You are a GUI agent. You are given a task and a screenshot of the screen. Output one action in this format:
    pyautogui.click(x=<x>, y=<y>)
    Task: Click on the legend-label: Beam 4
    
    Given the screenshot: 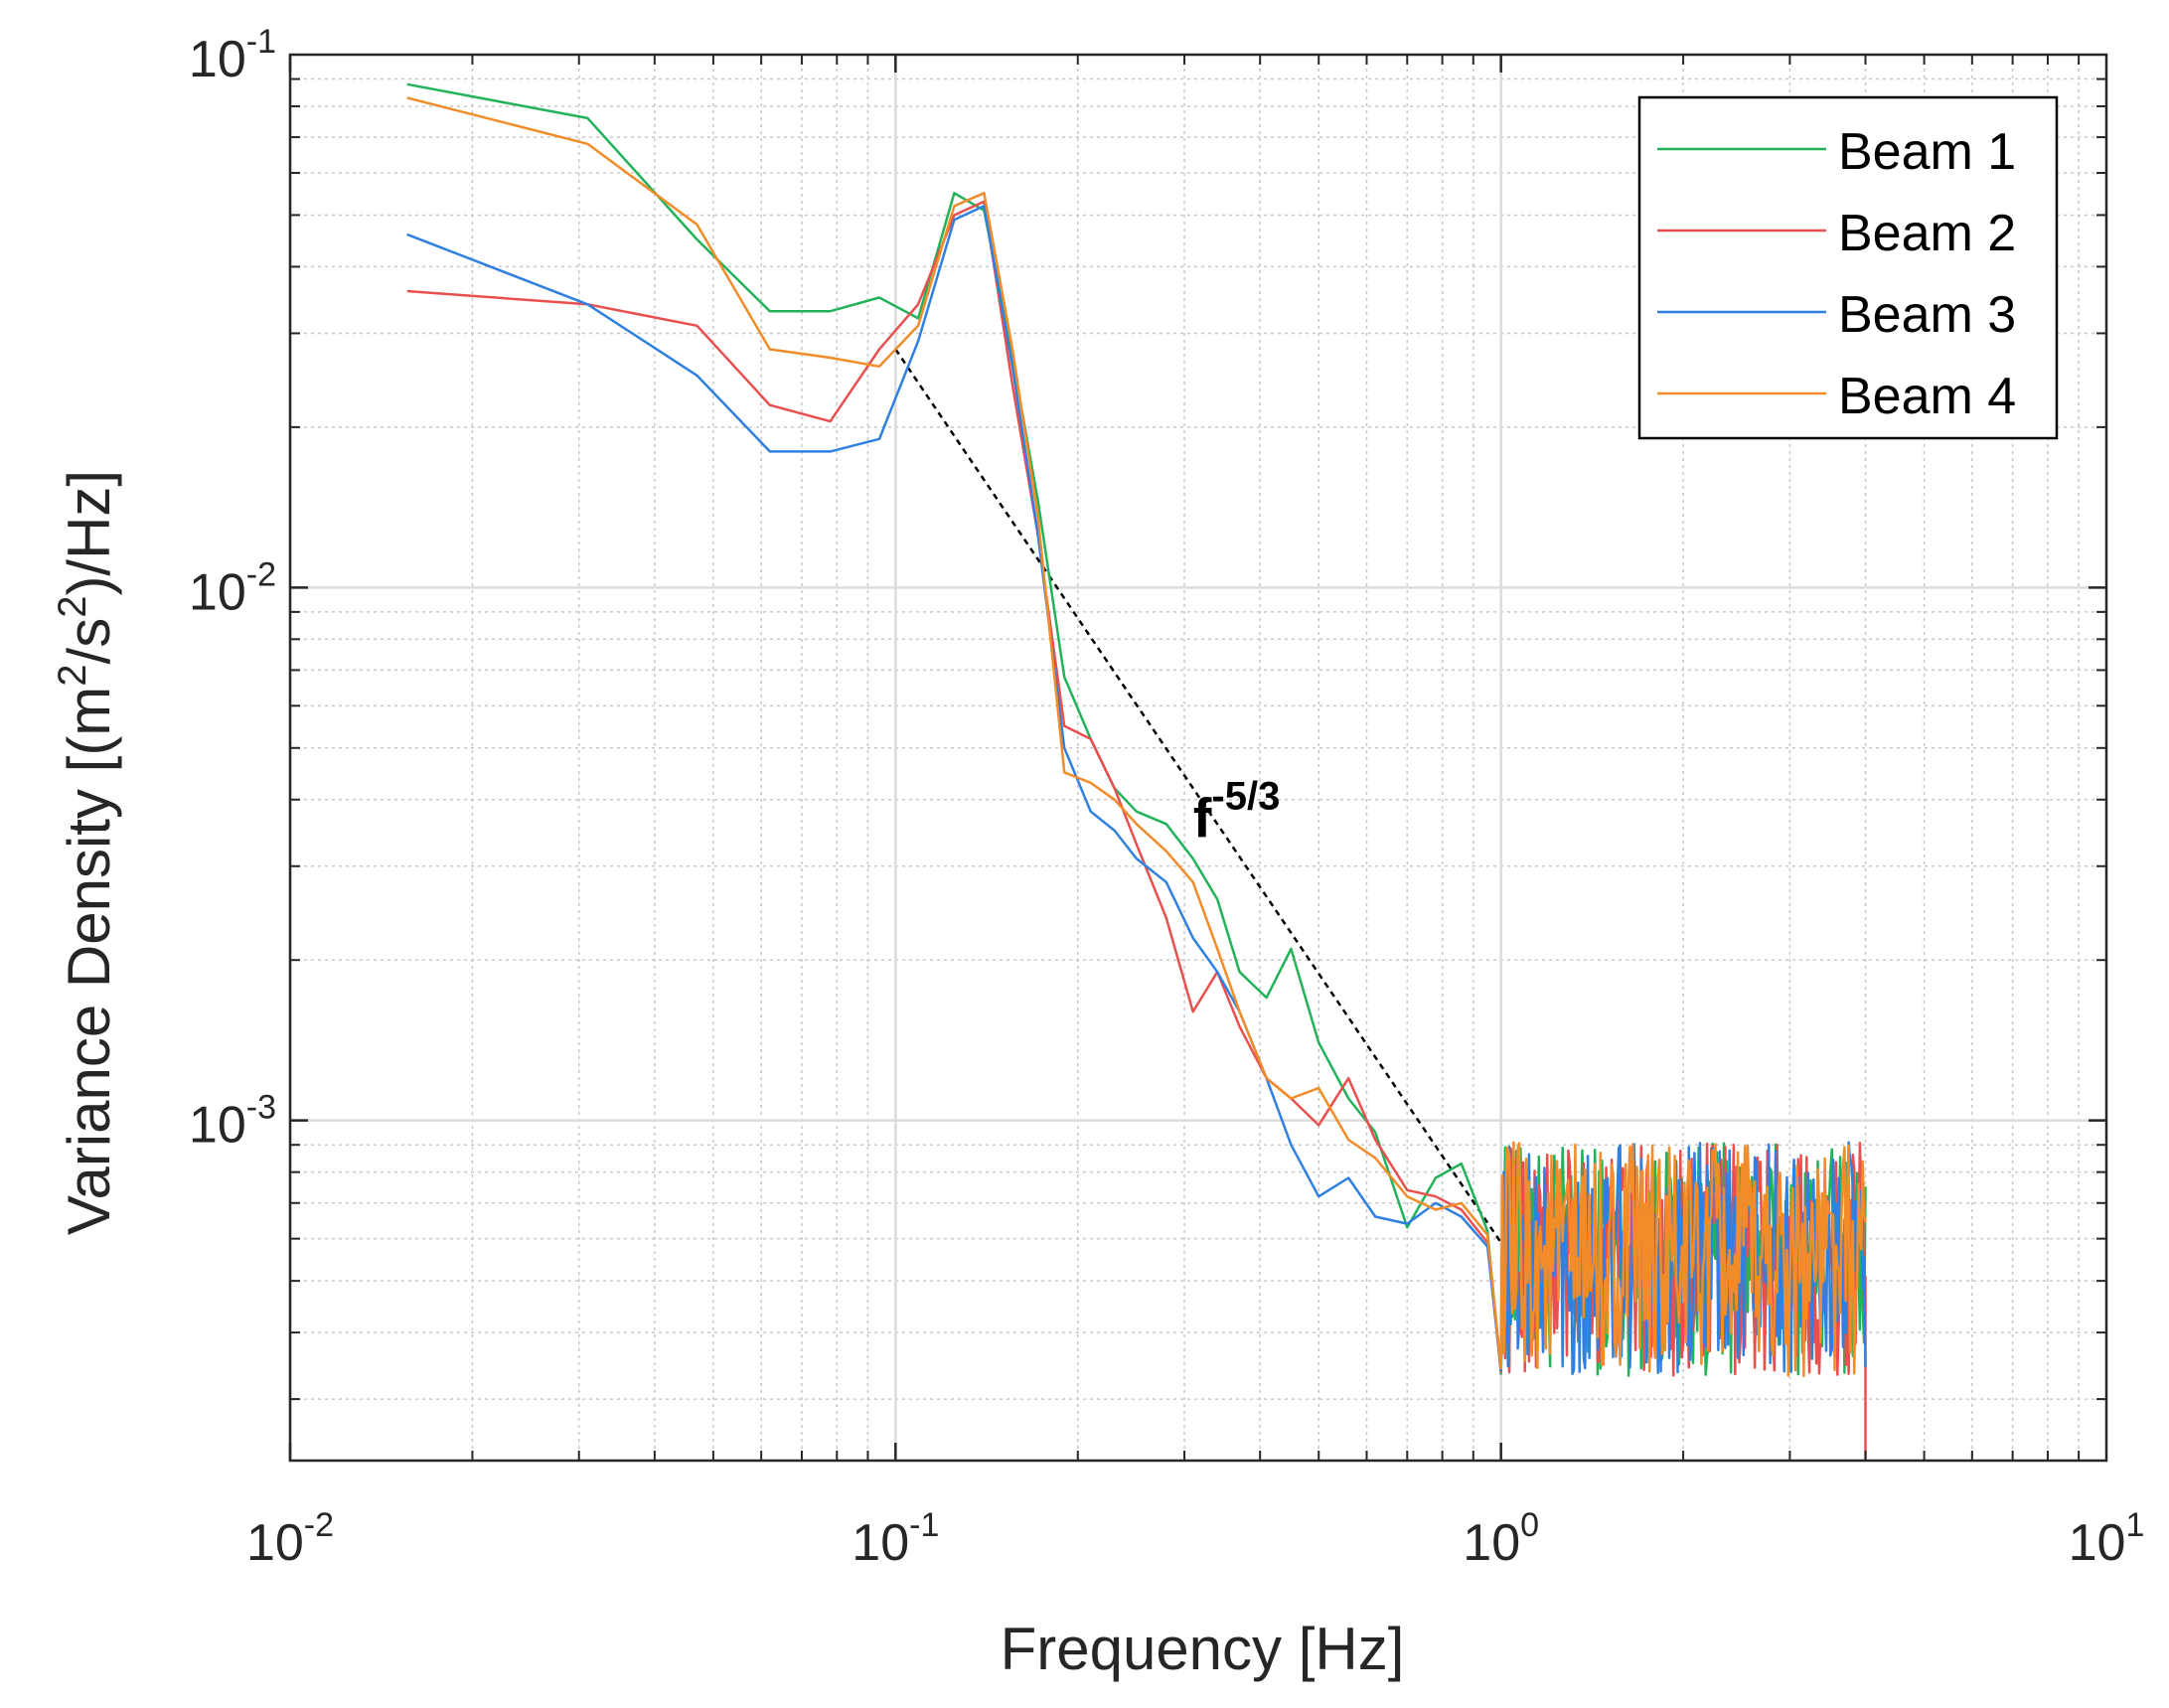 What is the action you would take?
    pyautogui.click(x=1927, y=396)
    